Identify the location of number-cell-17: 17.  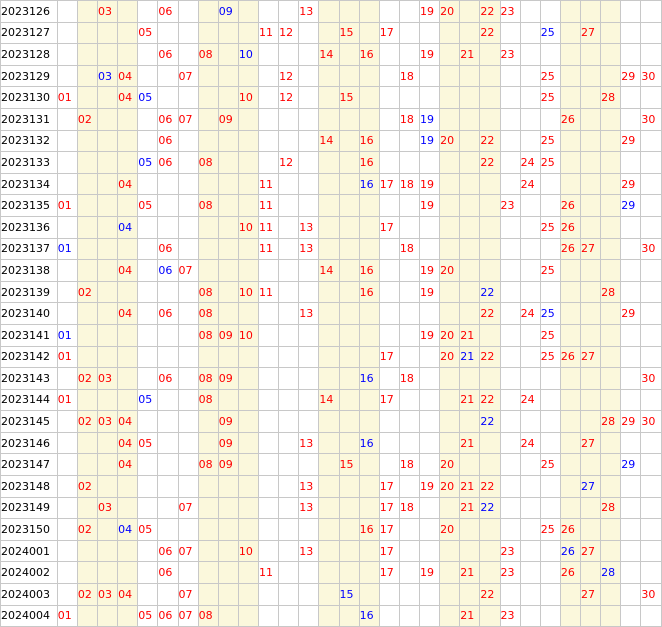
(389, 400).